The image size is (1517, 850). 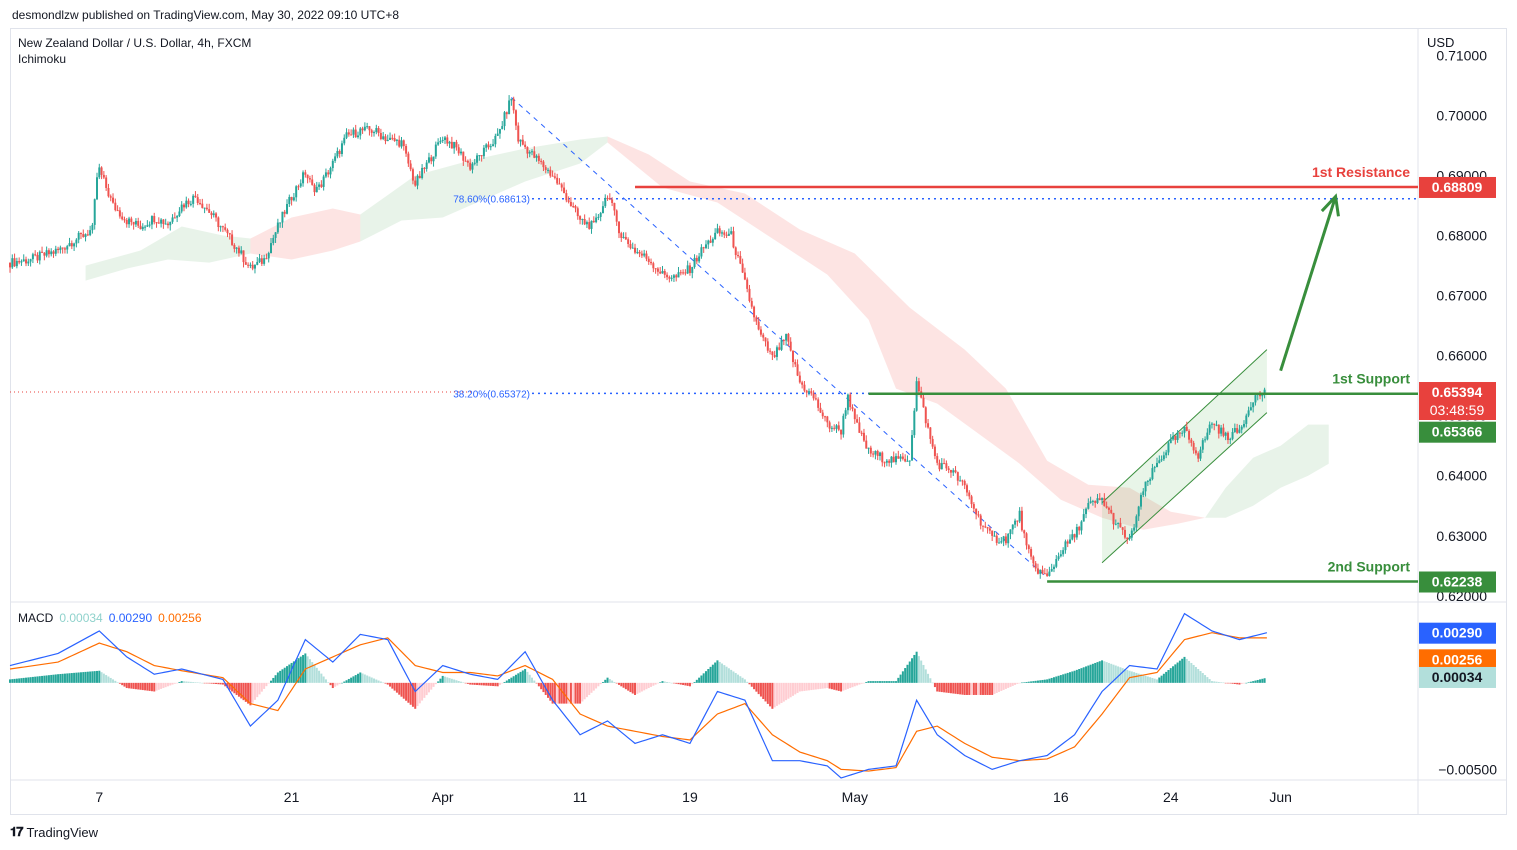 I want to click on level-name-label: 2nd Support, so click(x=1369, y=567).